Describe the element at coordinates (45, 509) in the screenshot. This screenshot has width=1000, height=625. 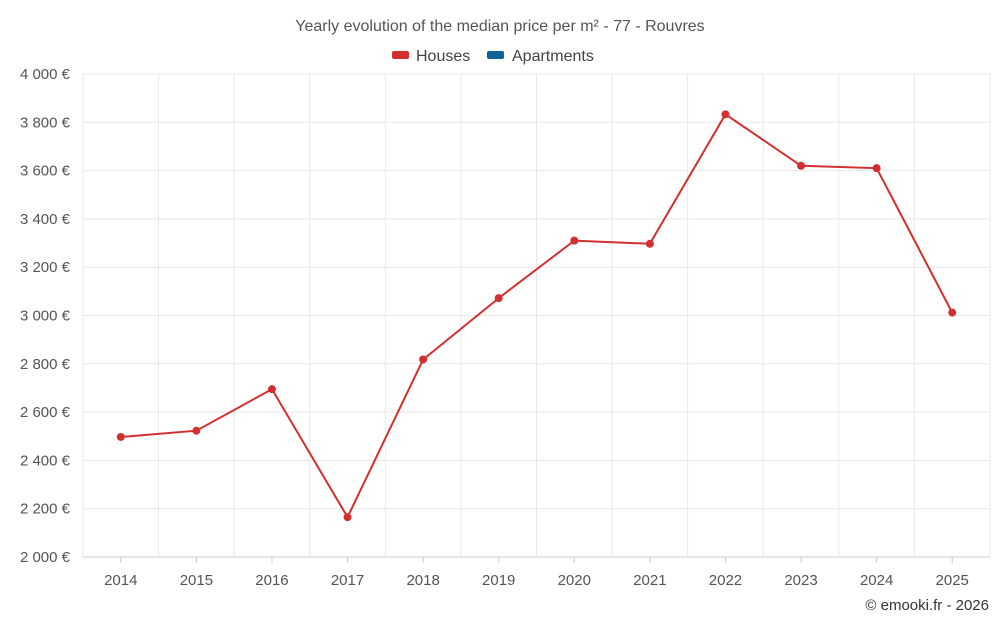
I see `y-tick-label: 2 200 €` at that location.